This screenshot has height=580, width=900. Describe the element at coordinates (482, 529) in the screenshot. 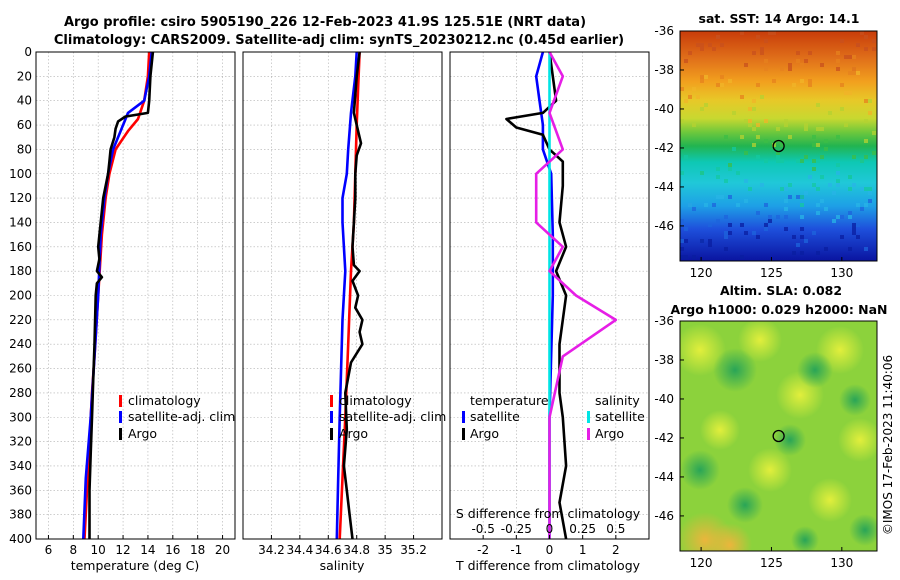

I see `s-tick-label: -0.5` at that location.